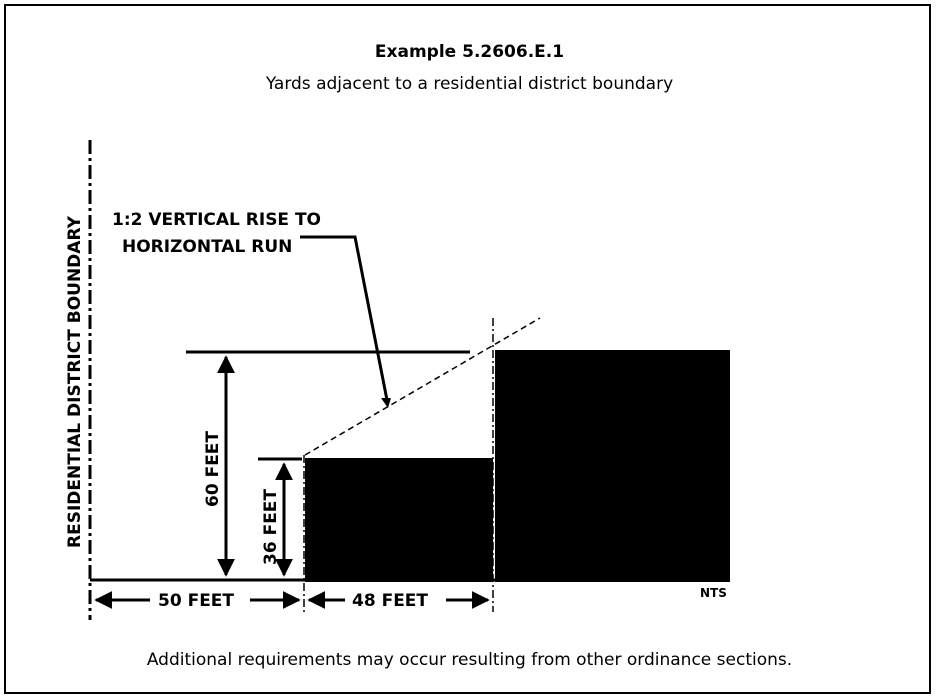  Describe the element at coordinates (422, 386) in the screenshot. I see `slope-line` at that location.